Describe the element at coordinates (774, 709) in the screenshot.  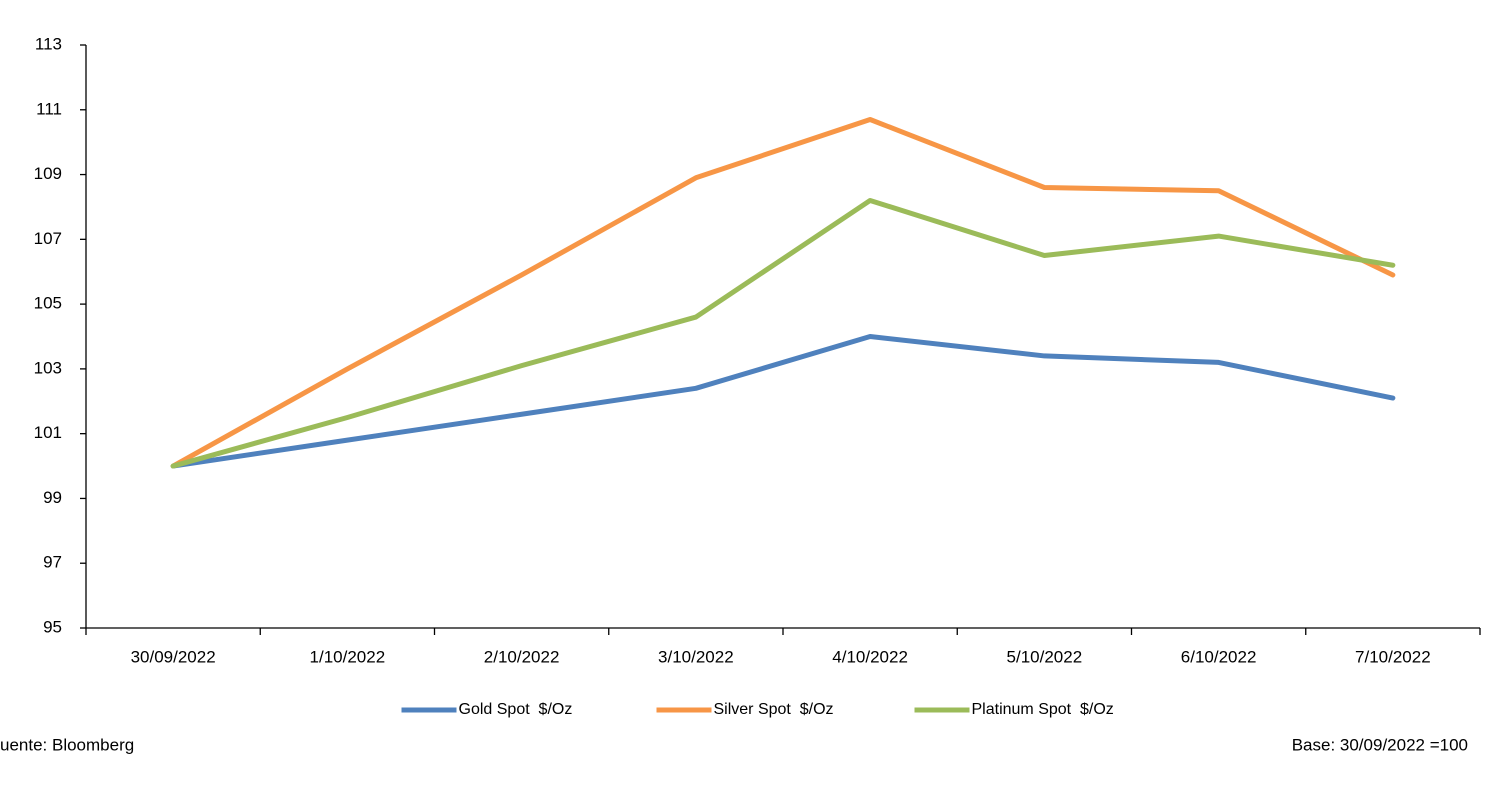
I see `legend-label: Silver Spot $/Oz` at that location.